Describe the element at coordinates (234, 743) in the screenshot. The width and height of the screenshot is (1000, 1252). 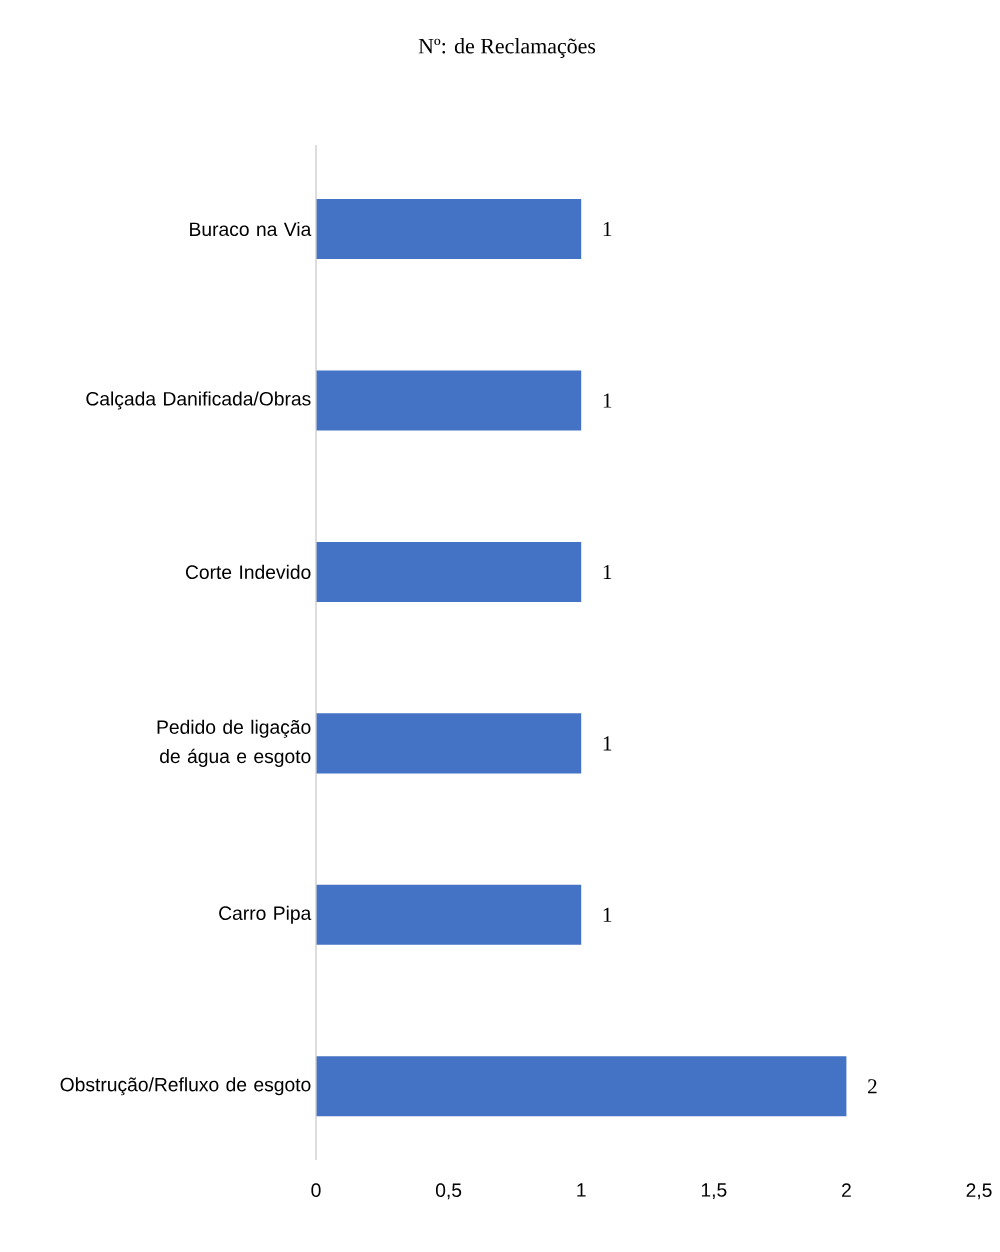
I see `y-tick-label: Pedido de ligação de água e esgoto` at that location.